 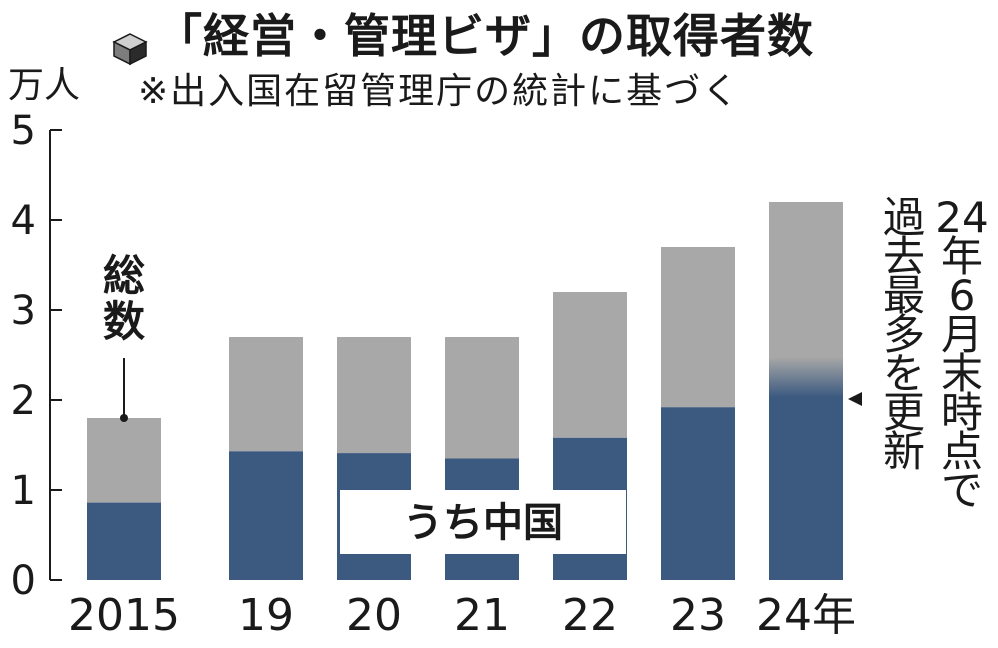 I want to click on marker-triangle, so click(x=855, y=399).